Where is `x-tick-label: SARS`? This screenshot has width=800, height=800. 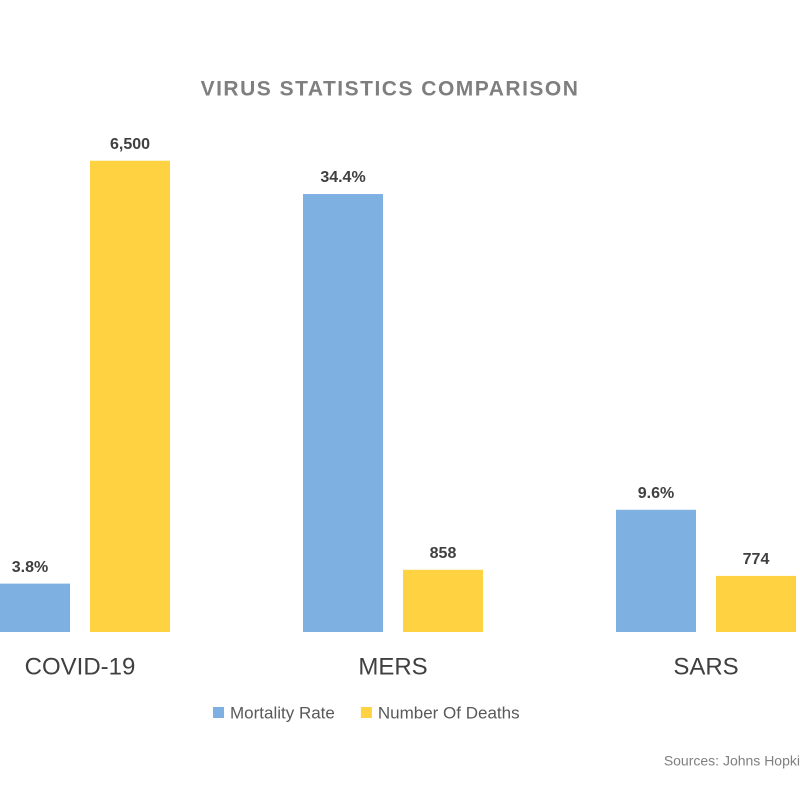
x-tick-label: SARS is located at coordinates (705, 666).